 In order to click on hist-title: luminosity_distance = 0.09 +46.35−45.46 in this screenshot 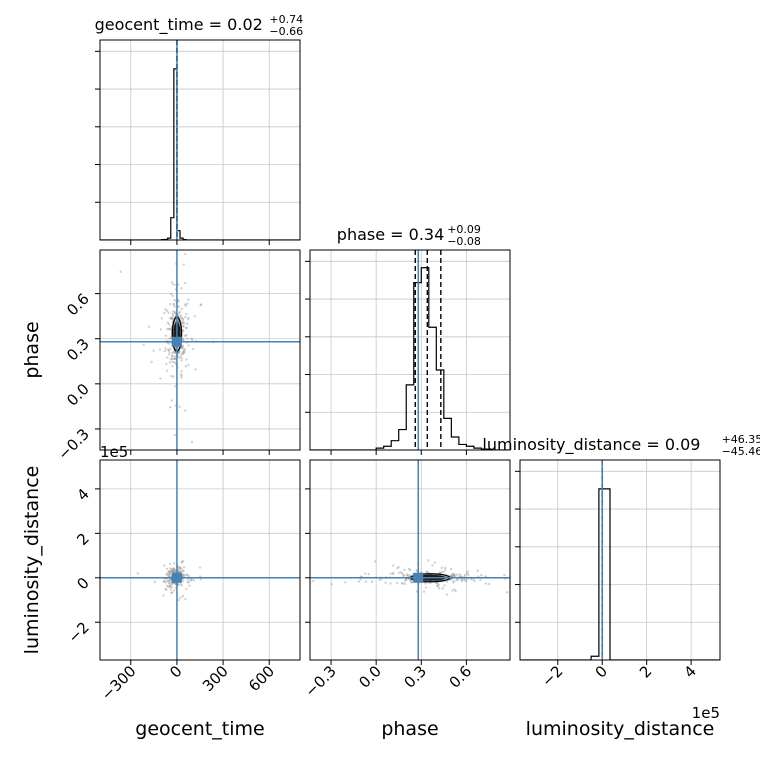, I will do `click(621, 445)`.